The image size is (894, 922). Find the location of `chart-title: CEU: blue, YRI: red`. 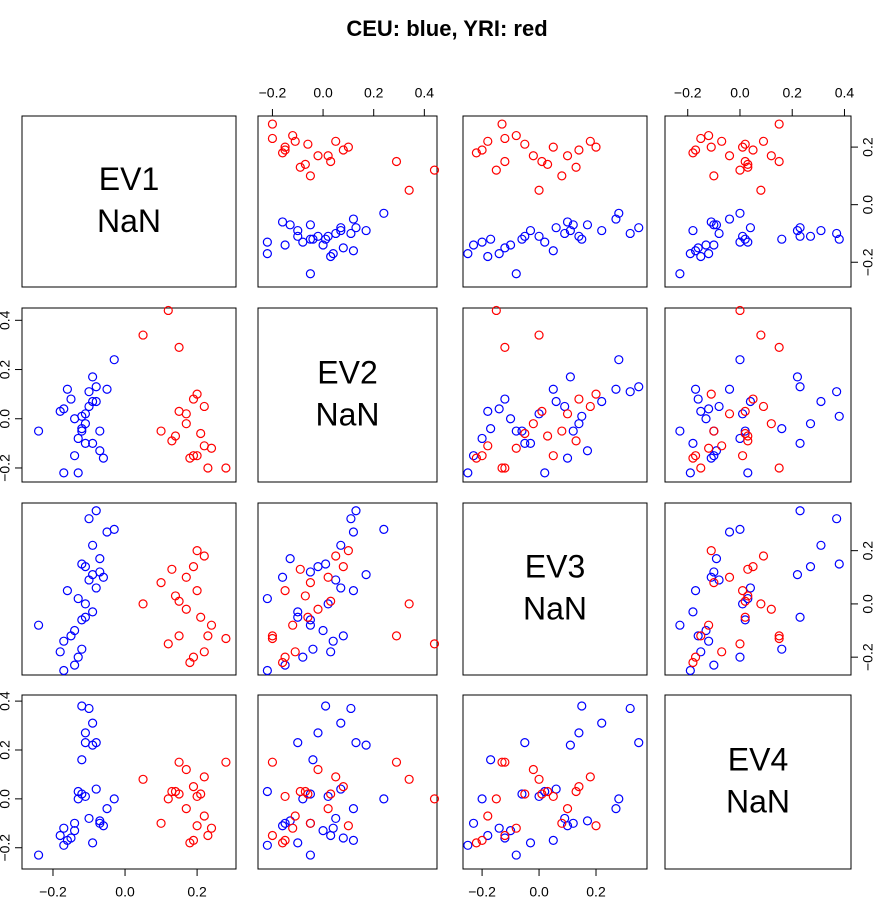

chart-title: CEU: blue, YRI: red is located at coordinates (446, 28).